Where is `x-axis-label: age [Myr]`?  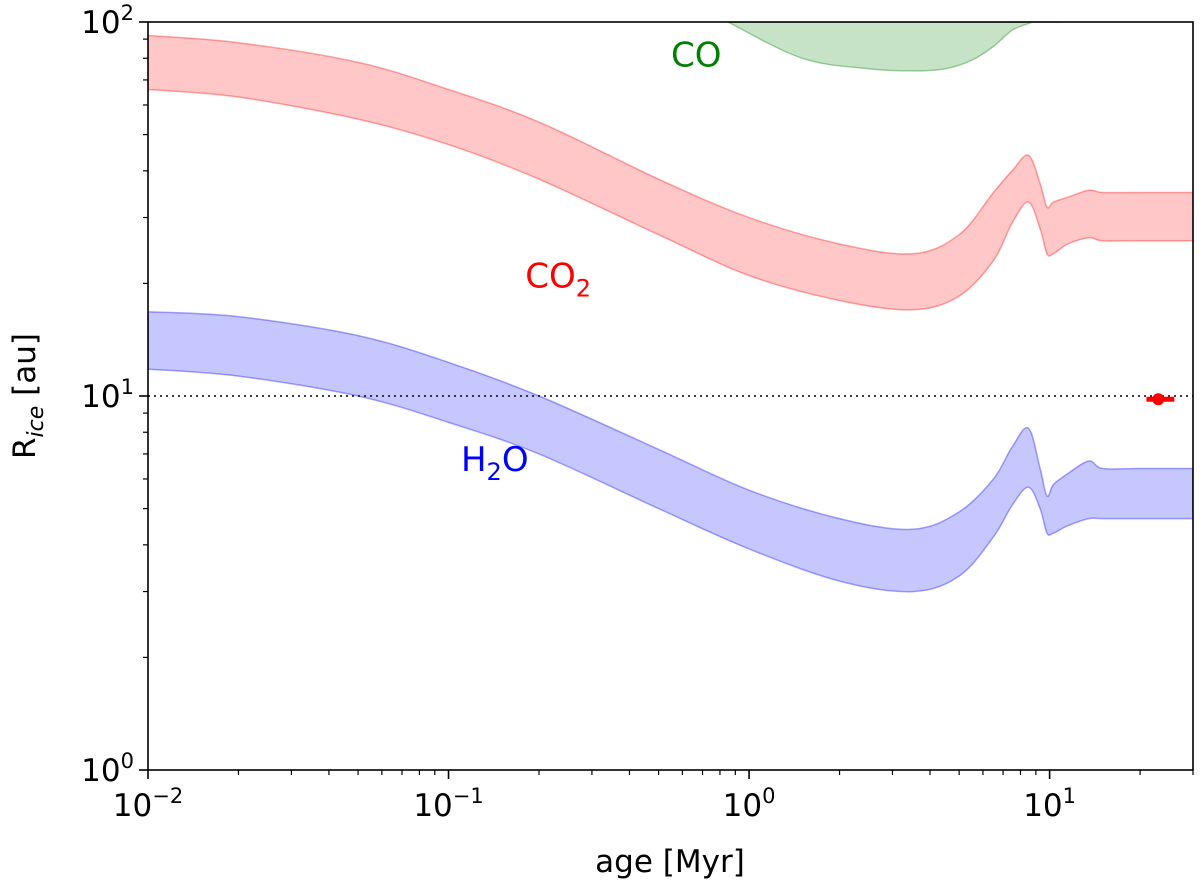
x-axis-label: age [Myr] is located at coordinates (670, 862).